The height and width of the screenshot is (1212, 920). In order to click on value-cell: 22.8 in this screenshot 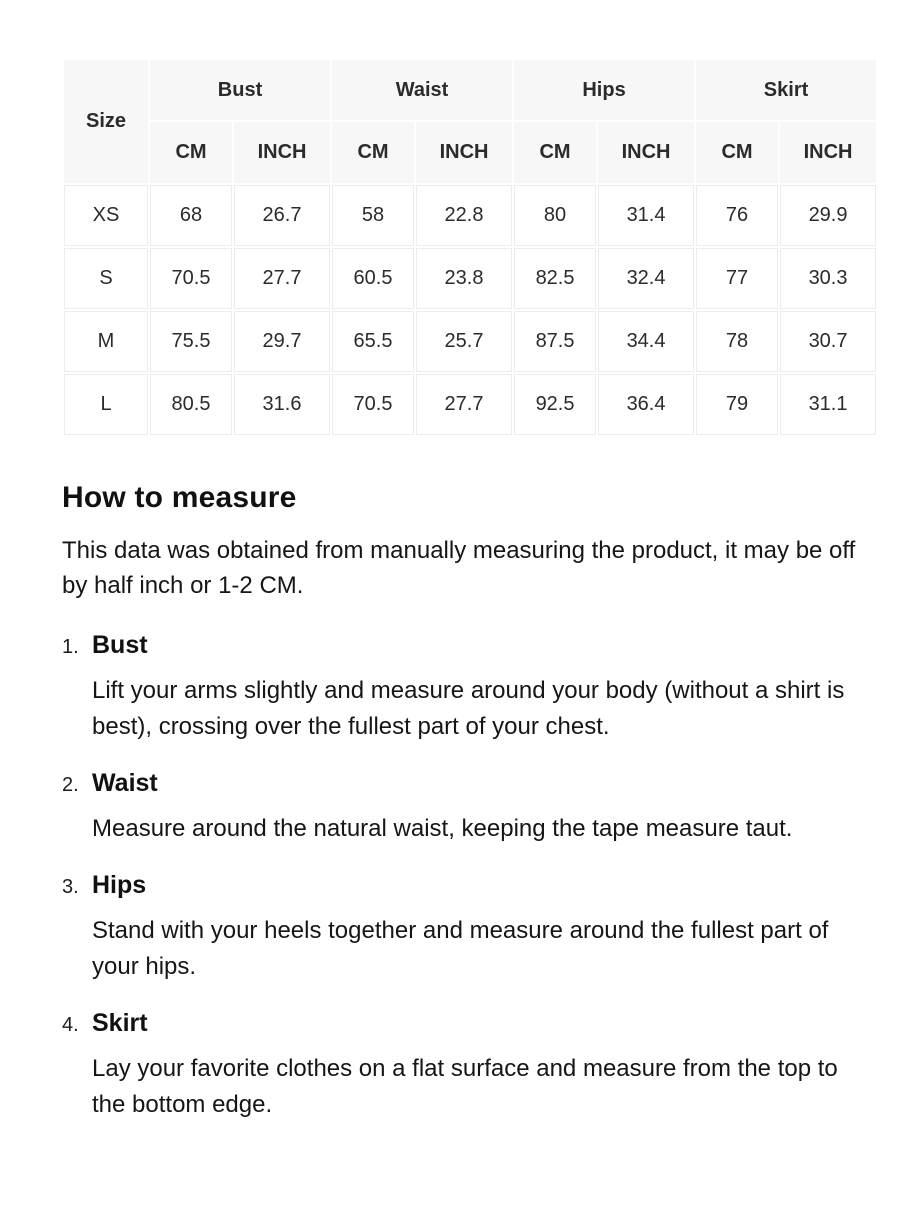, I will do `click(464, 215)`.